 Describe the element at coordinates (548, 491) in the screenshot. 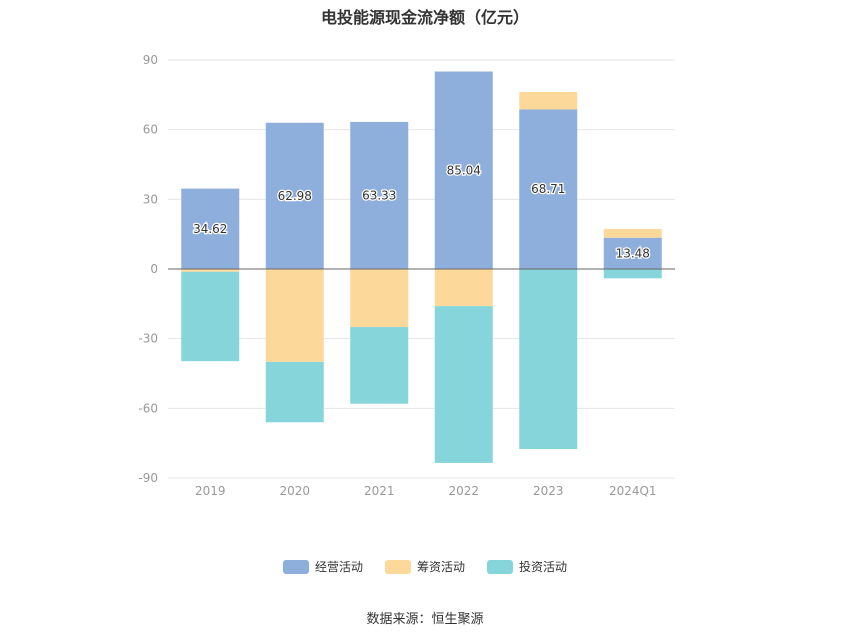

I see `x-tick-label: 2023` at that location.